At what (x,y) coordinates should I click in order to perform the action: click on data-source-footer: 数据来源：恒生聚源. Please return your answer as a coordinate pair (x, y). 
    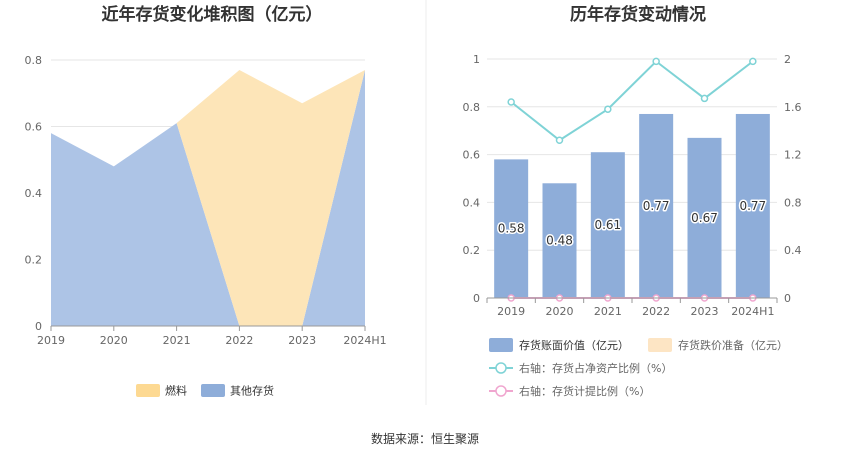
    Looking at the image, I should click on (425, 438).